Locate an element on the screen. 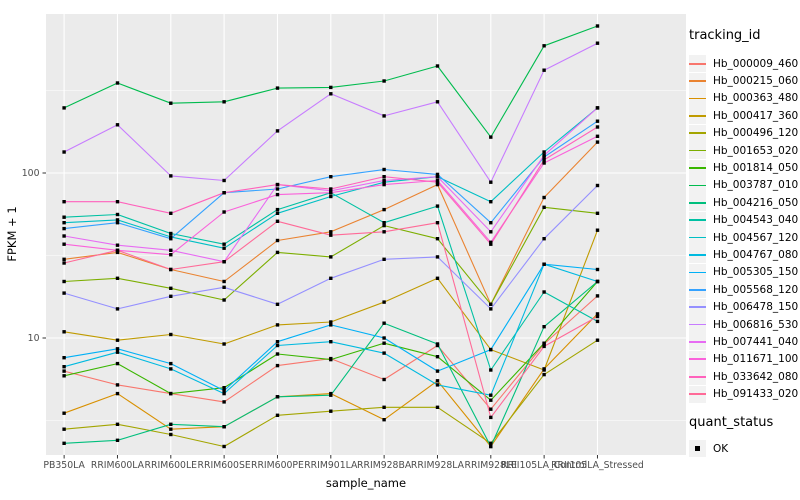 This screenshot has height=500, width=800. legend-item: Hb_000009_460 is located at coordinates (743, 64).